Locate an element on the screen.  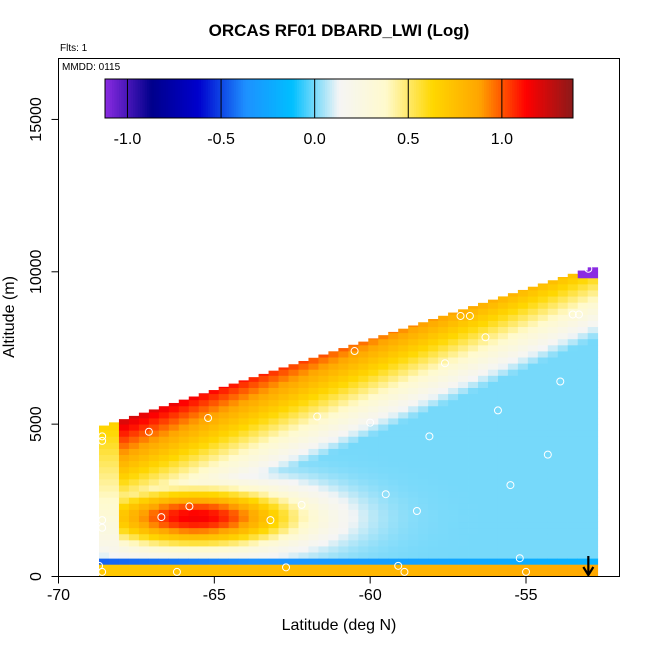
observation-point is located at coordinates (189, 506).